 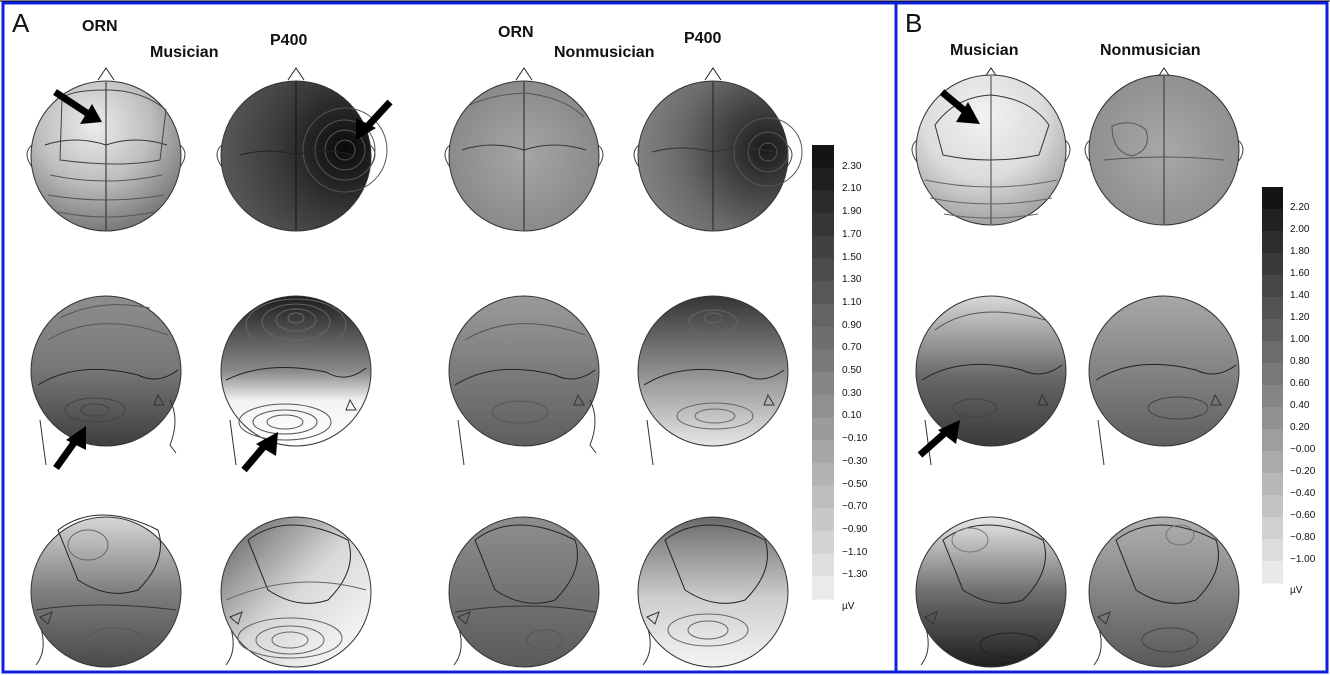 What do you see at coordinates (855, 552) in the screenshot?
I see `colorbar-a-tick: −1.10` at bounding box center [855, 552].